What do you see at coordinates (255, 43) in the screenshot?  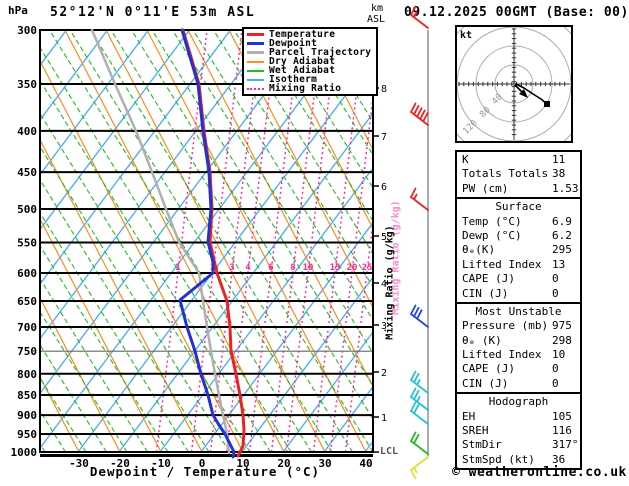 I see `legend-thick-line-sample` at bounding box center [255, 43].